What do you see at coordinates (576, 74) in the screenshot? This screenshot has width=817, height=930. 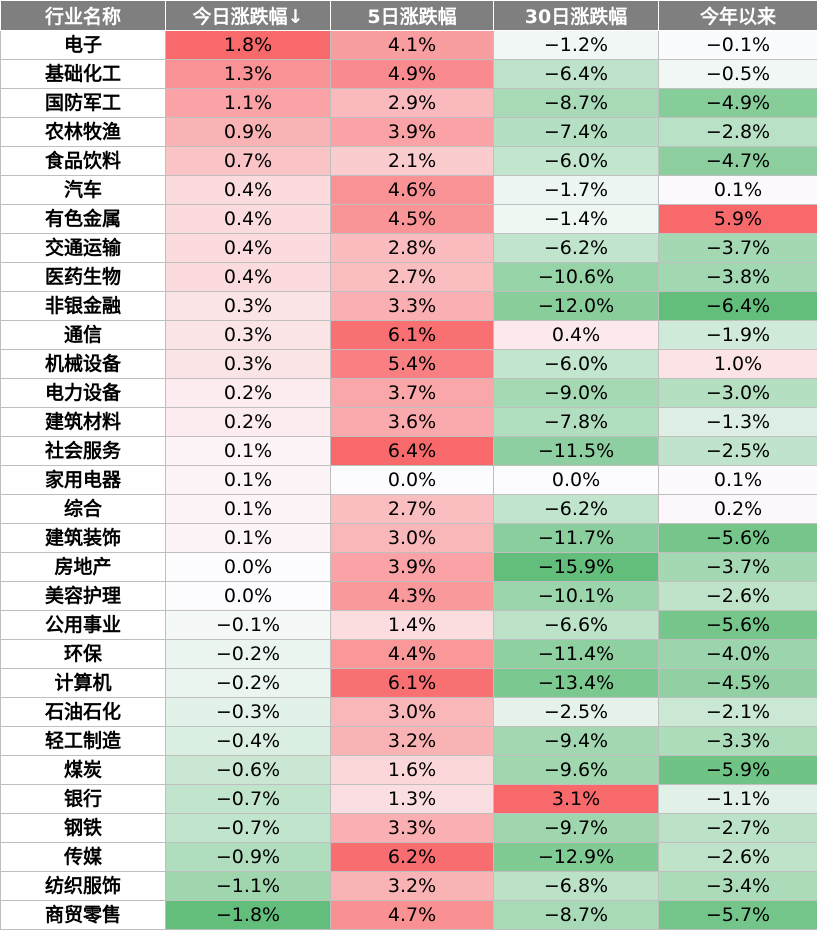 I see `change-30d-cell: −6.4%` at bounding box center [576, 74].